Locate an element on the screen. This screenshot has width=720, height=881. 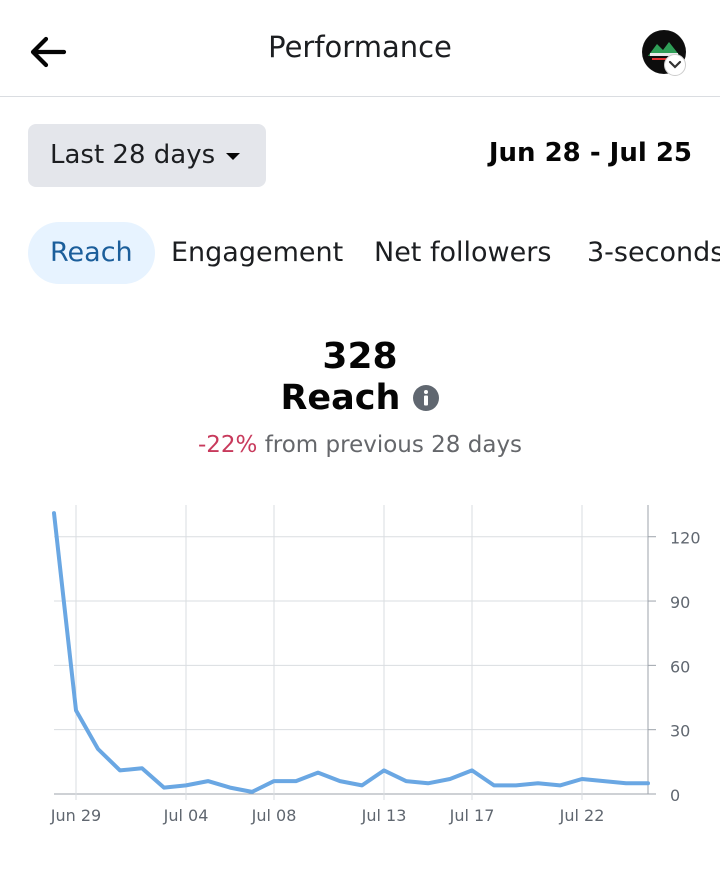
x-tick-label: Jul 17 is located at coordinates (472, 815).